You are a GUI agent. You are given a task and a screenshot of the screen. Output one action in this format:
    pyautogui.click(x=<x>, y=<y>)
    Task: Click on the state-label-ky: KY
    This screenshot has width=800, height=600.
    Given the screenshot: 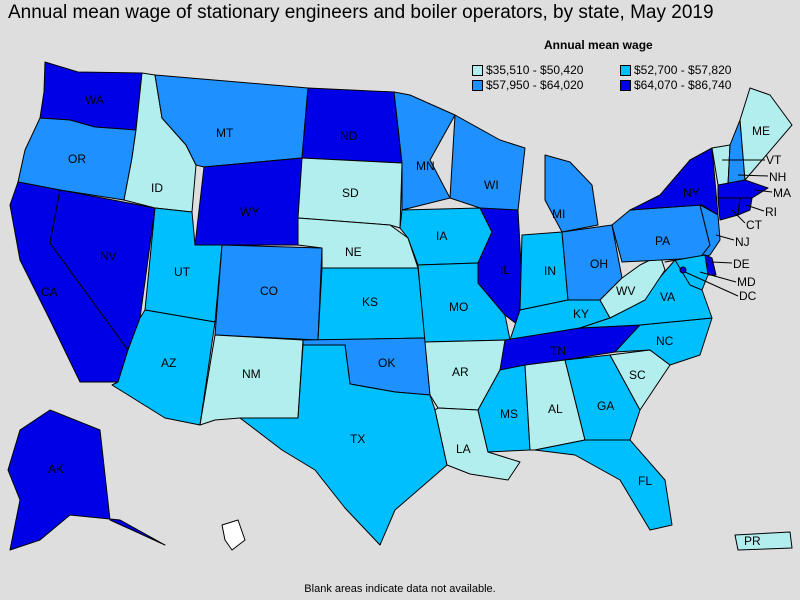 What is the action you would take?
    pyautogui.click(x=581, y=314)
    